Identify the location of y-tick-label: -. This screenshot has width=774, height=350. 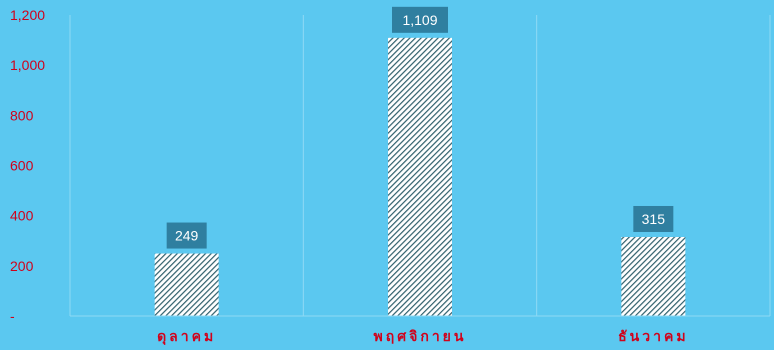
(12, 316).